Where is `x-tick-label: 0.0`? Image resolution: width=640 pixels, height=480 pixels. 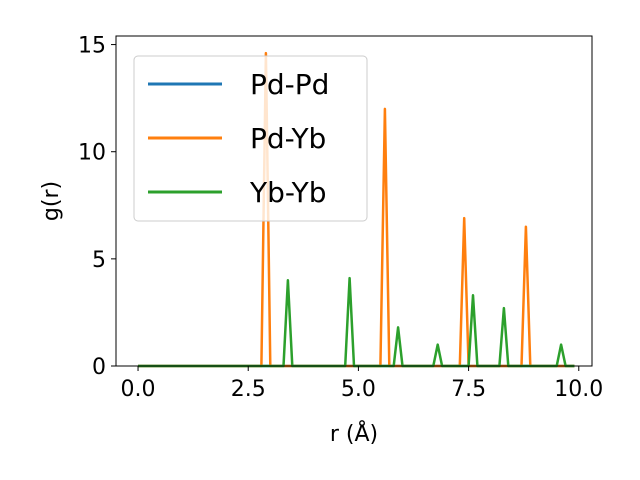
x-tick-label: 0.0 is located at coordinates (138, 389).